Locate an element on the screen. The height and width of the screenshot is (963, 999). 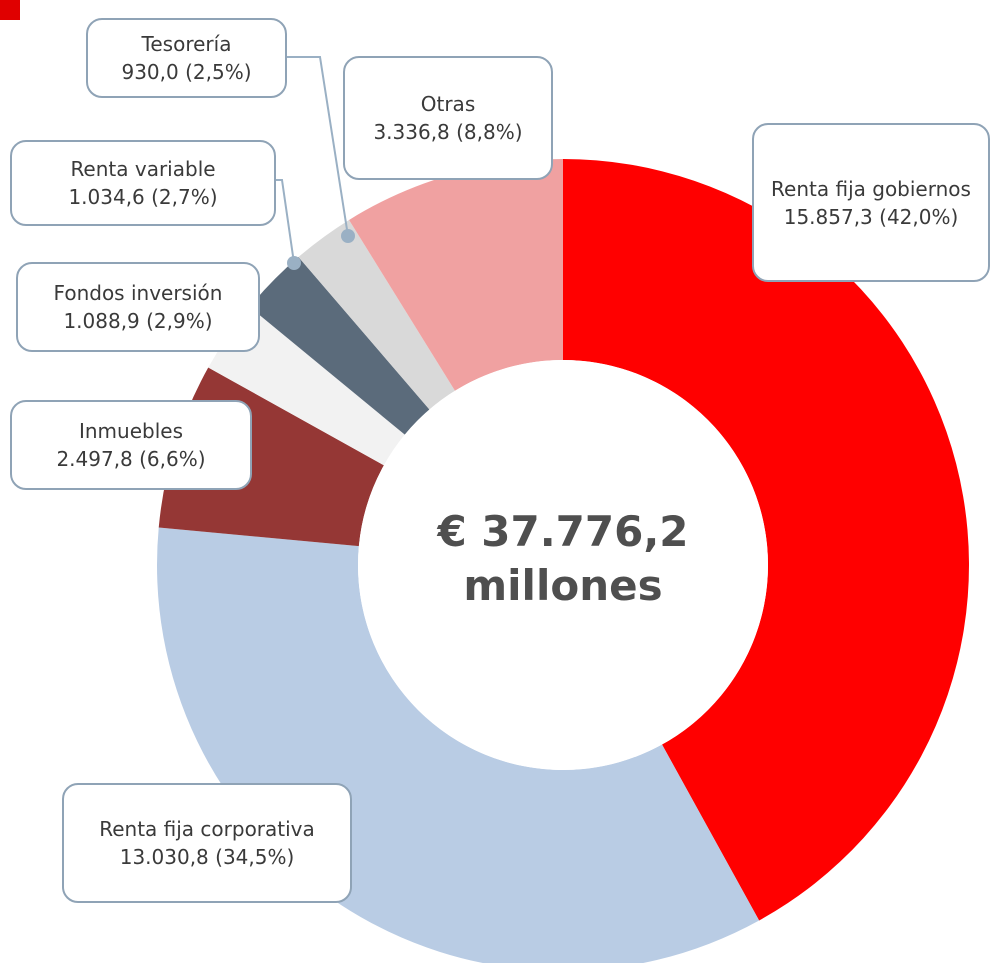
category-label: Otras is located at coordinates (448, 104).